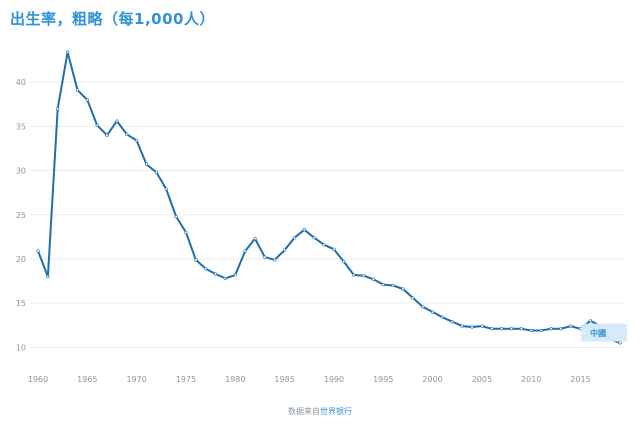  What do you see at coordinates (21, 259) in the screenshot?
I see `y-tick-label: 20` at bounding box center [21, 259].